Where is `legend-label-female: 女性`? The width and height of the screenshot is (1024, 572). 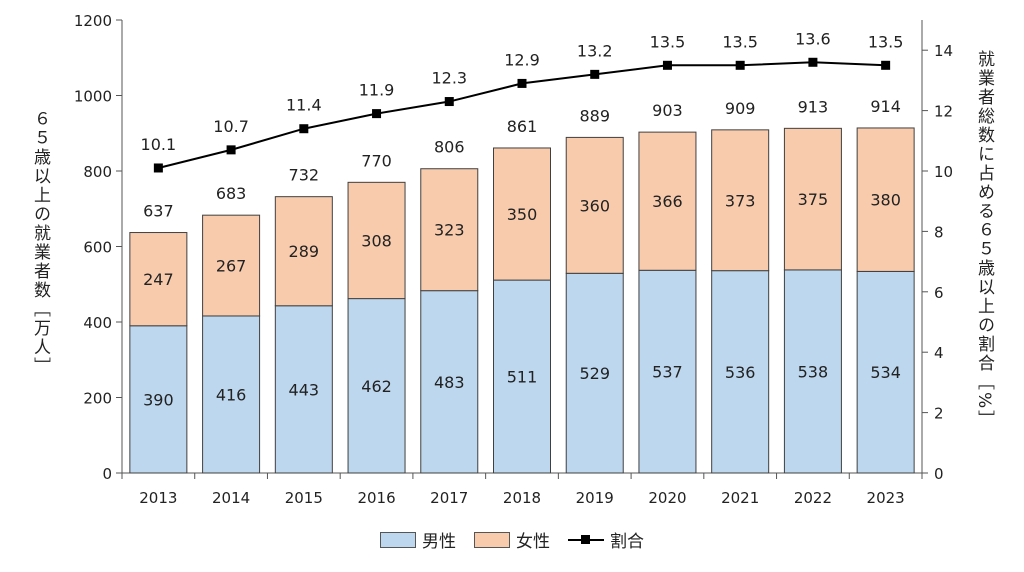
legend-label-female: 女性 is located at coordinates (533, 542).